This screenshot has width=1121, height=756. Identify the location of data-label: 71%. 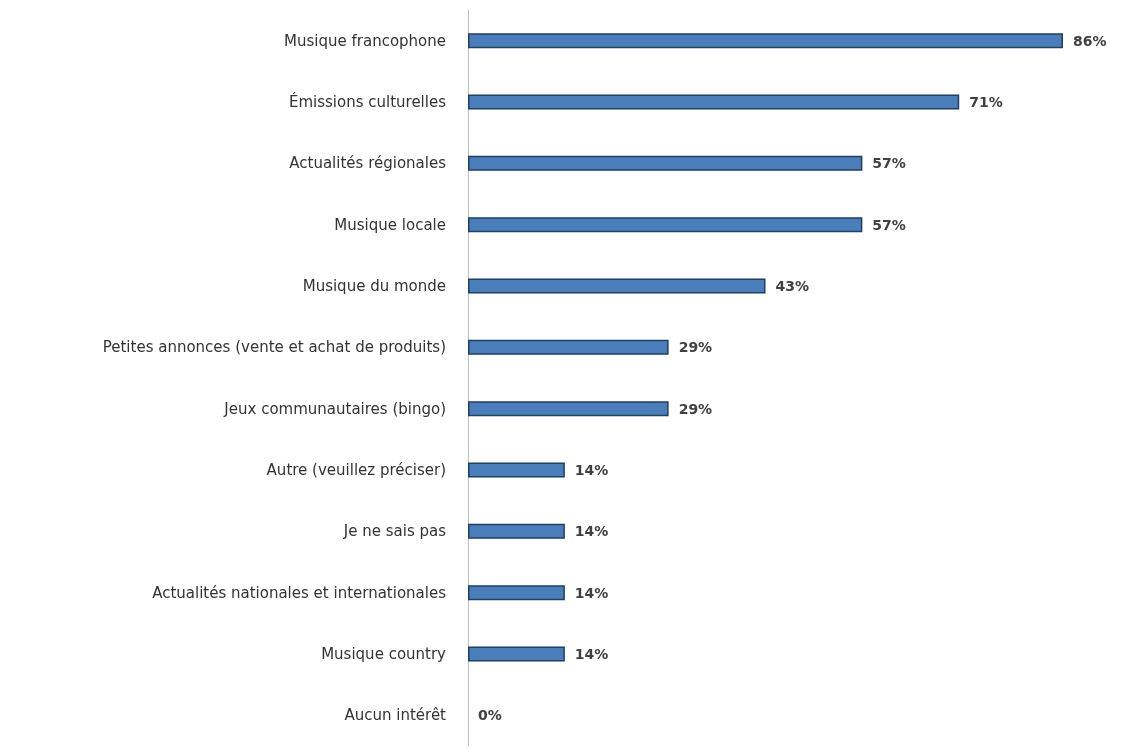
(986, 102).